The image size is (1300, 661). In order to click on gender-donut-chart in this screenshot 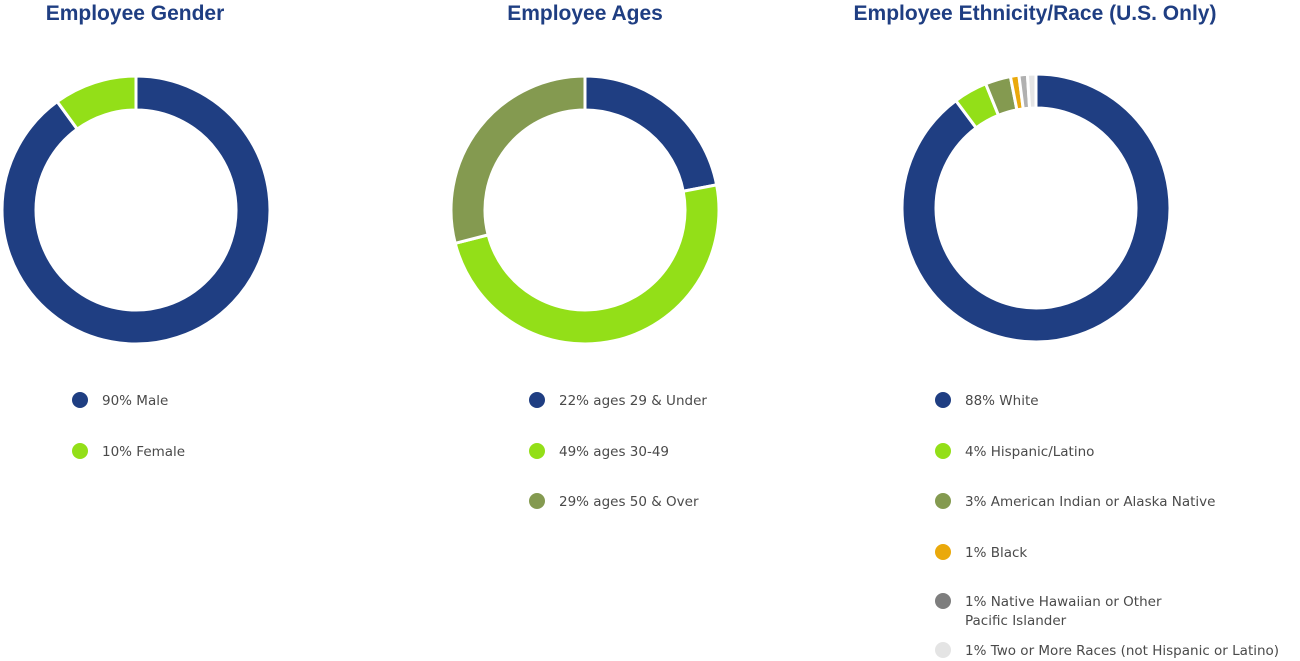, I will do `click(136, 210)`.